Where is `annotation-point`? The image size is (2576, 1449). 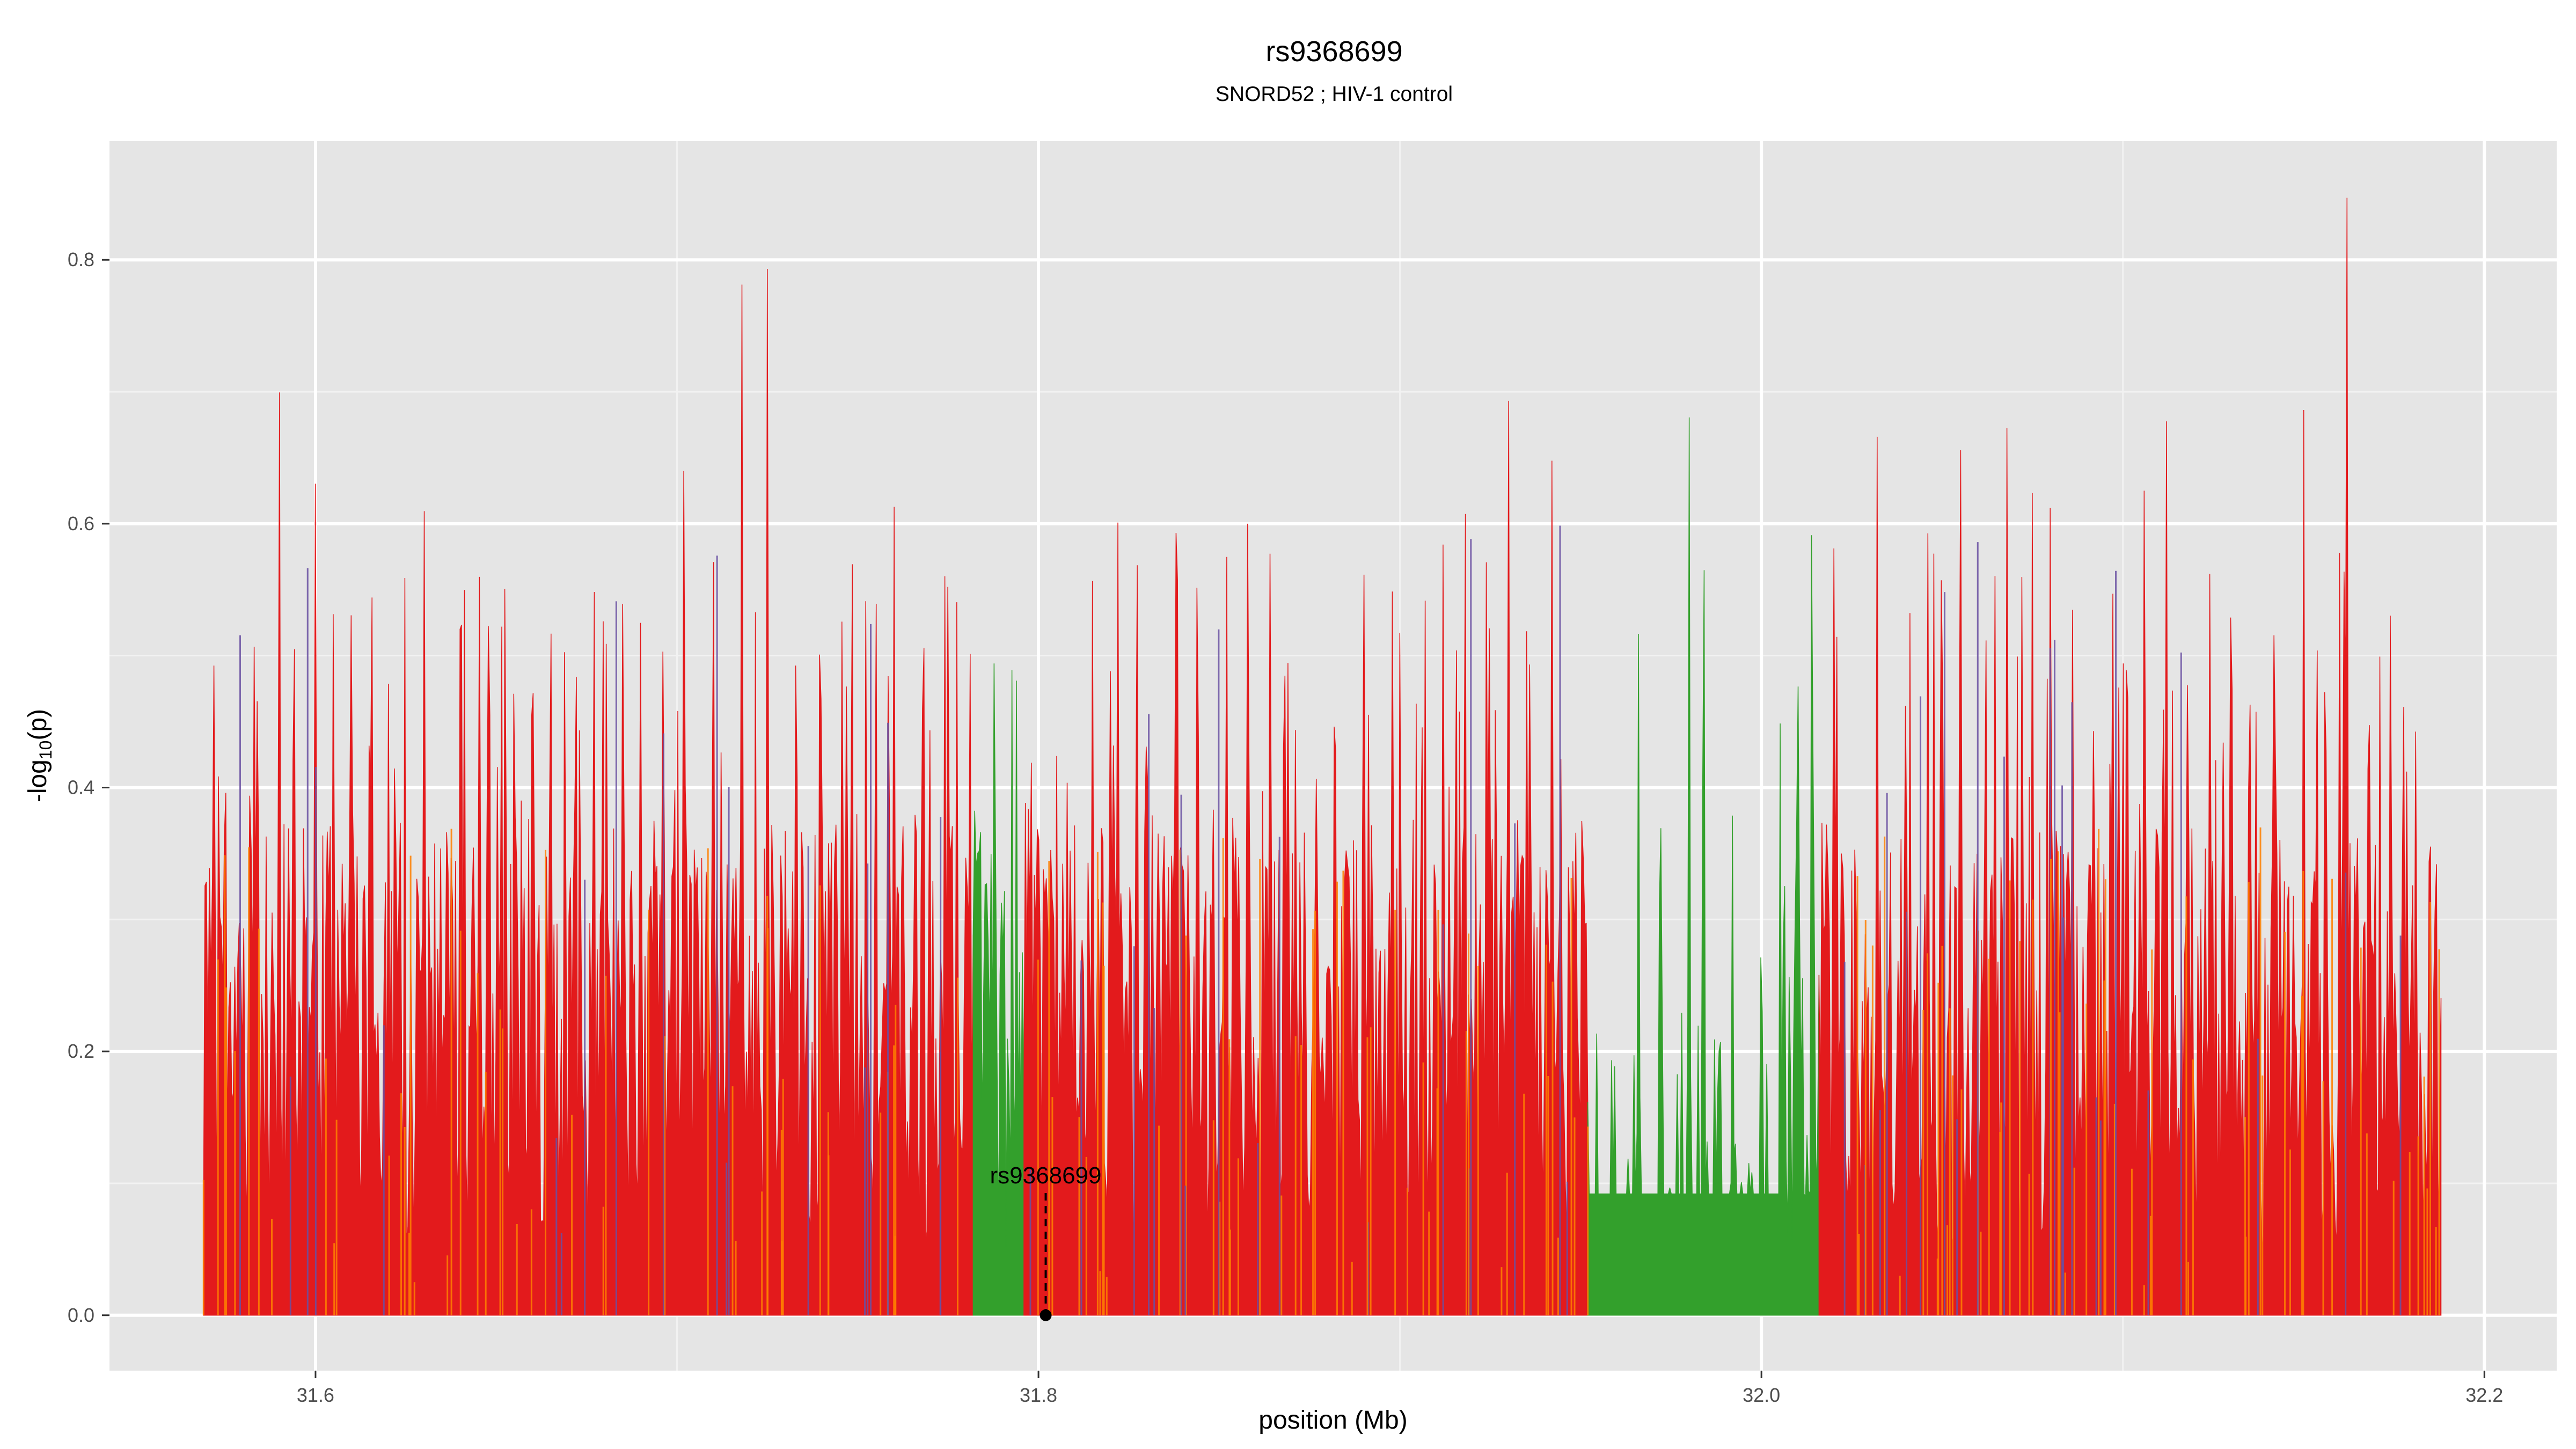 annotation-point is located at coordinates (1046, 1315).